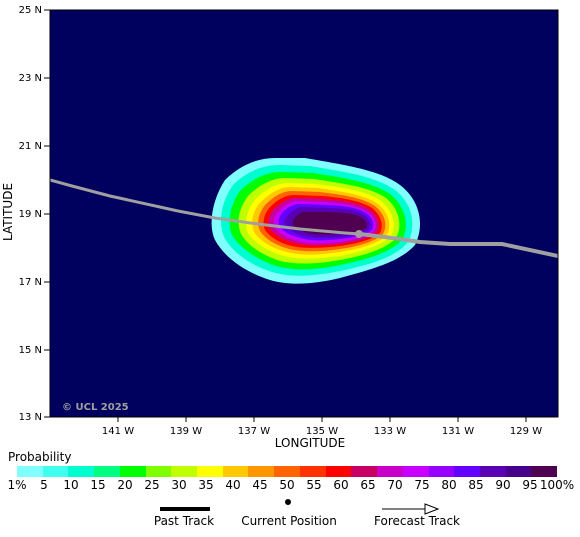 This screenshot has width=580, height=537. Describe the element at coordinates (30, 350) in the screenshot. I see `lat-tick-label: 15 N` at that location.